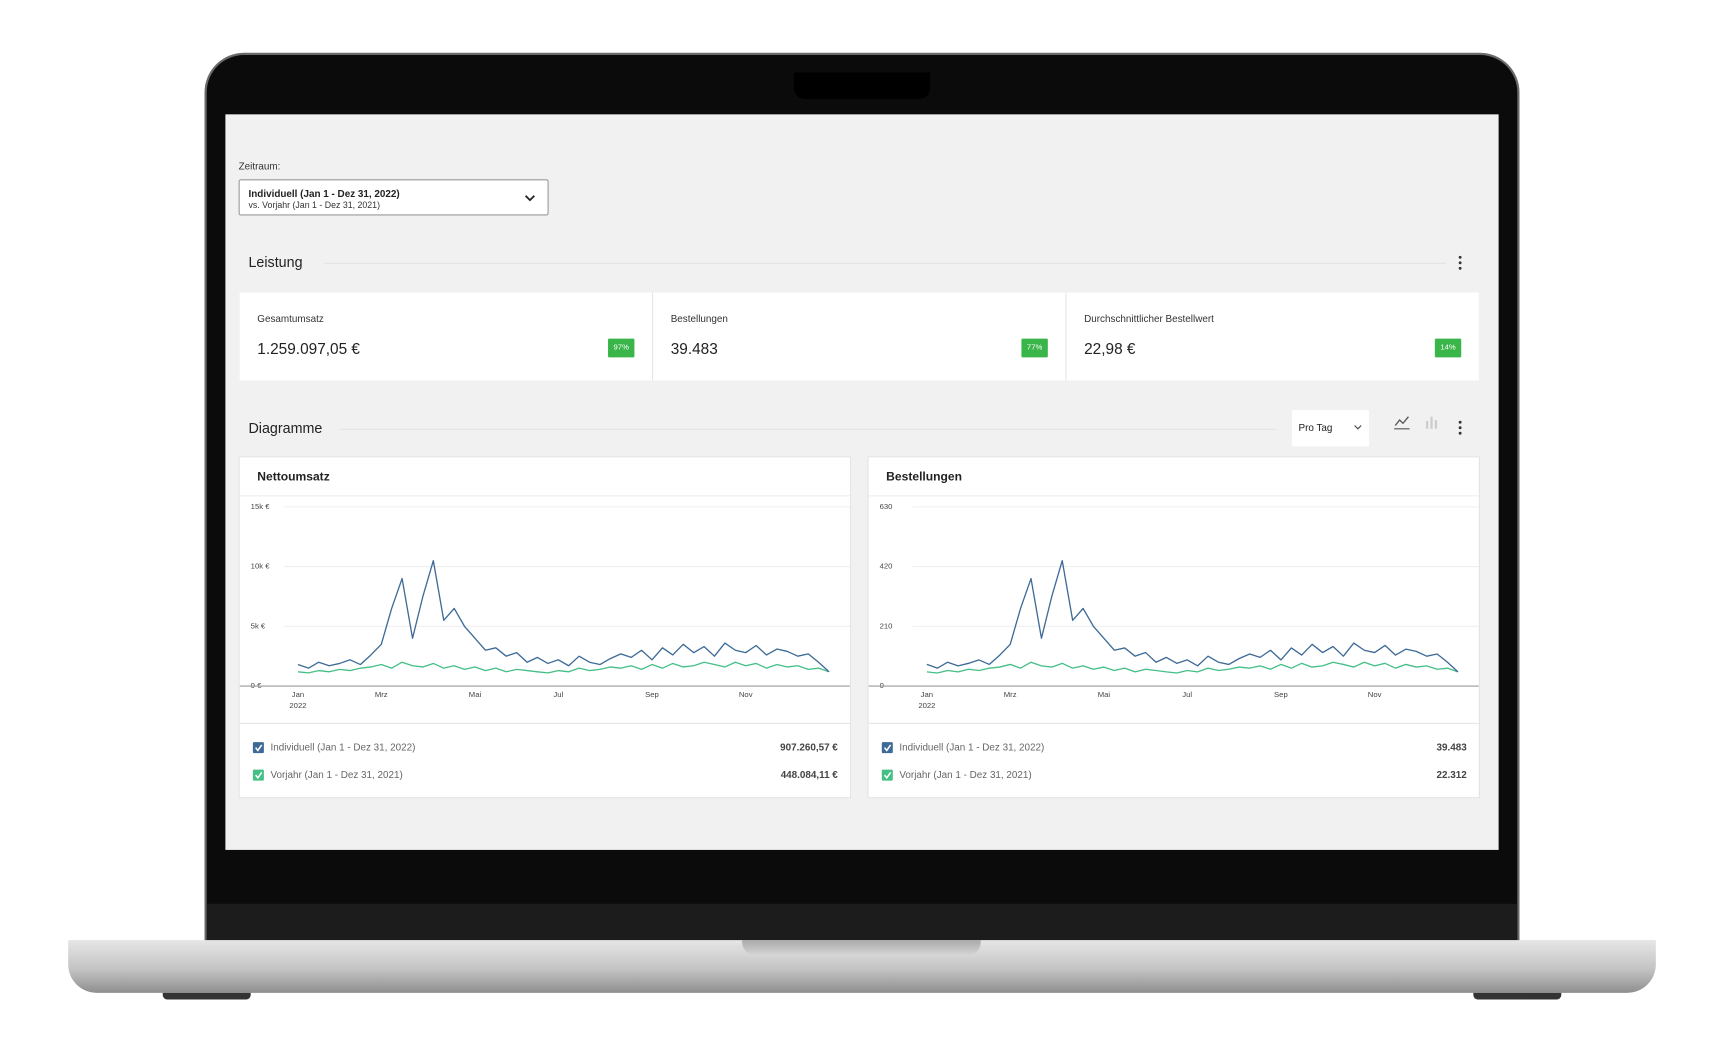 The width and height of the screenshot is (1724, 1056). I want to click on kpi-value: 1.259.097,05 €, so click(309, 348).